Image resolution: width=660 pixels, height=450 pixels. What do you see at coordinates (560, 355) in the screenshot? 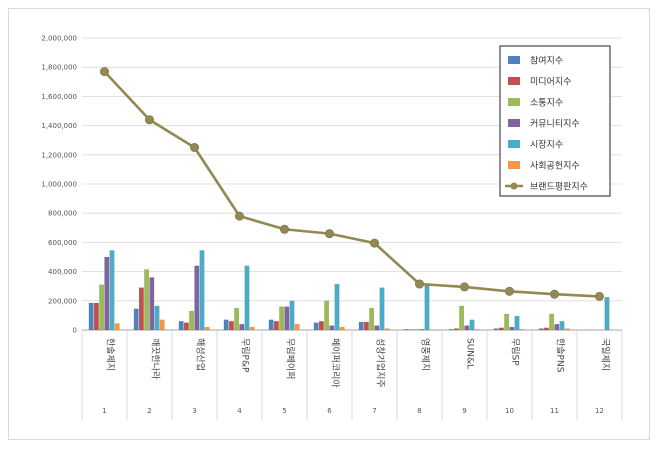
I see `category-label: 한솔PNS` at bounding box center [560, 355].